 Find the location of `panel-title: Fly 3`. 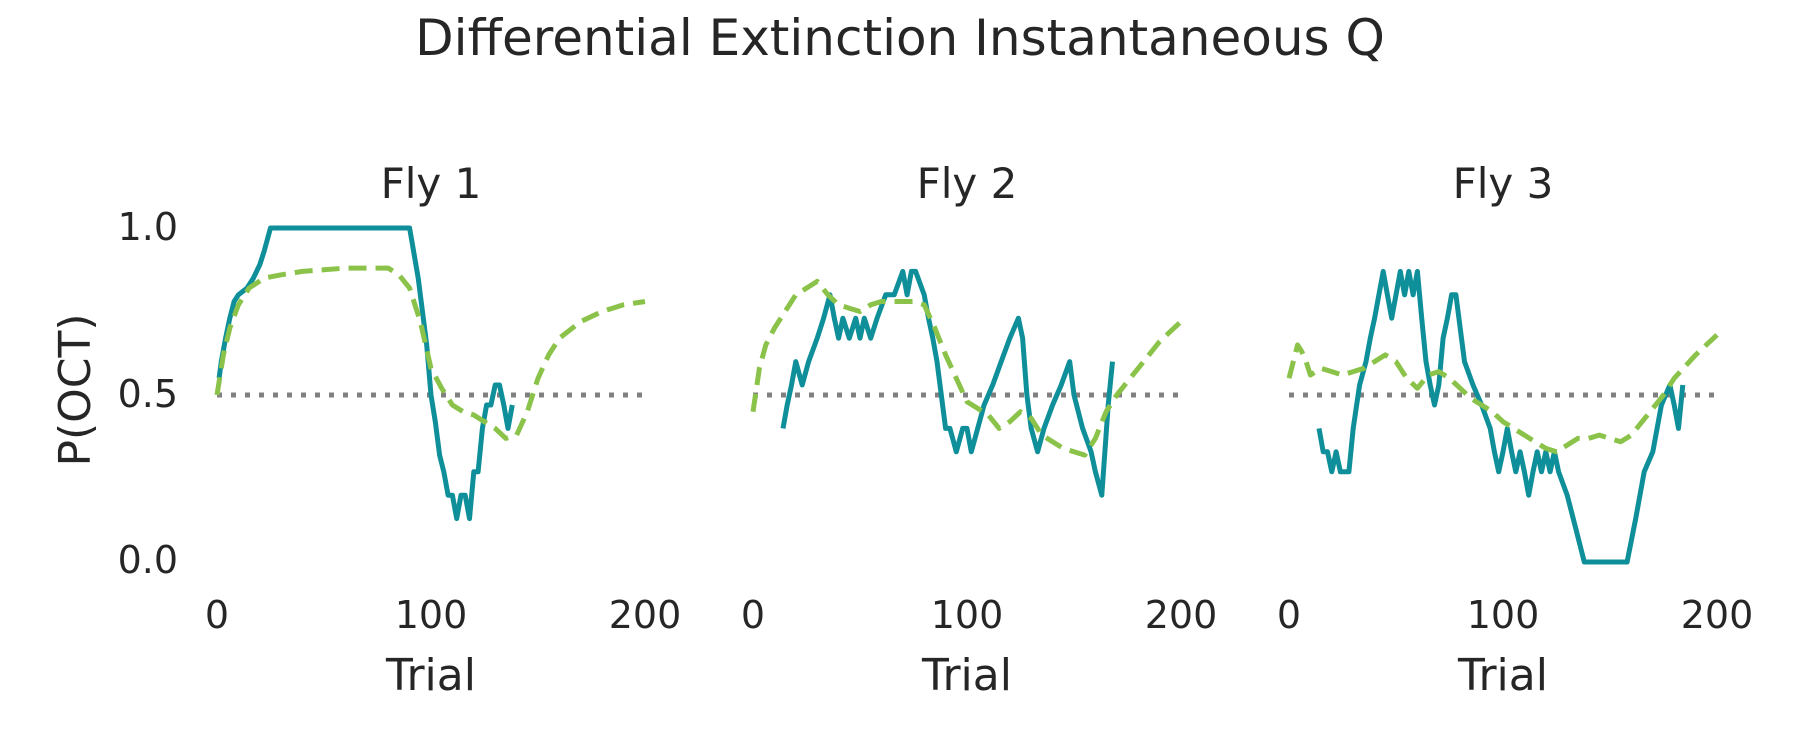

panel-title: Fly 3 is located at coordinates (1503, 183).